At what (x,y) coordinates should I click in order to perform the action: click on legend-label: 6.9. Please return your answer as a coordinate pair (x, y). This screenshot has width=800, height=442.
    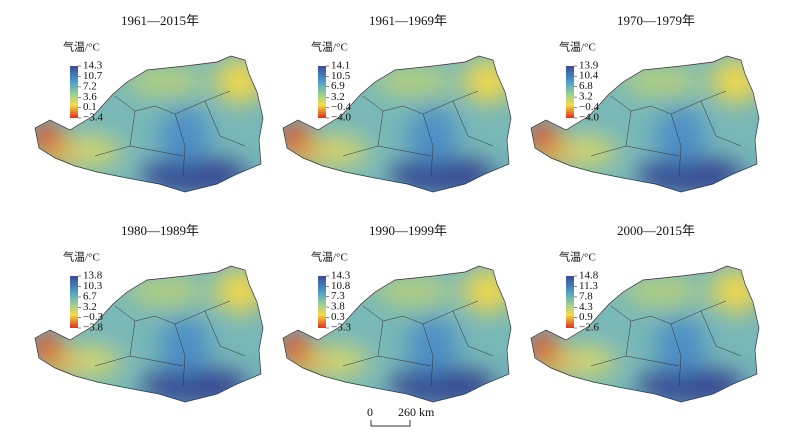
    Looking at the image, I should click on (338, 86).